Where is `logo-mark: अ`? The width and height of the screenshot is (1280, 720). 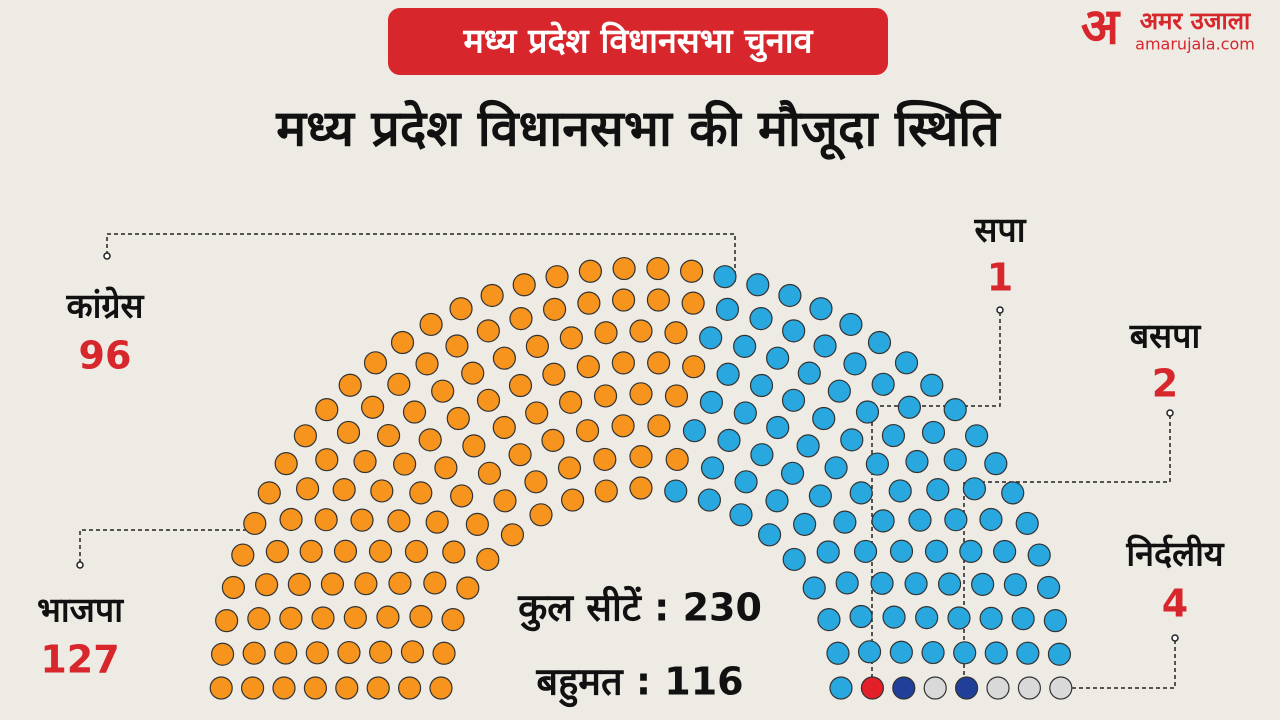
logo-mark: अ is located at coordinates (1101, 28).